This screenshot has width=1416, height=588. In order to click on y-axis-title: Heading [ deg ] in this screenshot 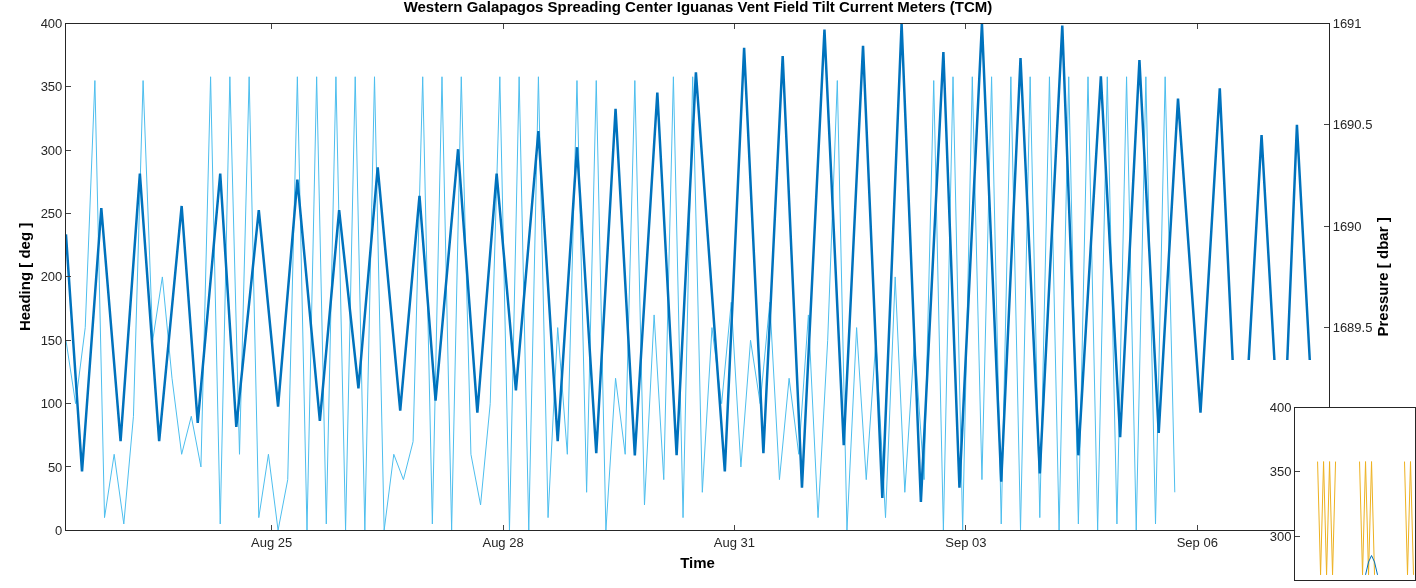, I will do `click(24, 277)`.